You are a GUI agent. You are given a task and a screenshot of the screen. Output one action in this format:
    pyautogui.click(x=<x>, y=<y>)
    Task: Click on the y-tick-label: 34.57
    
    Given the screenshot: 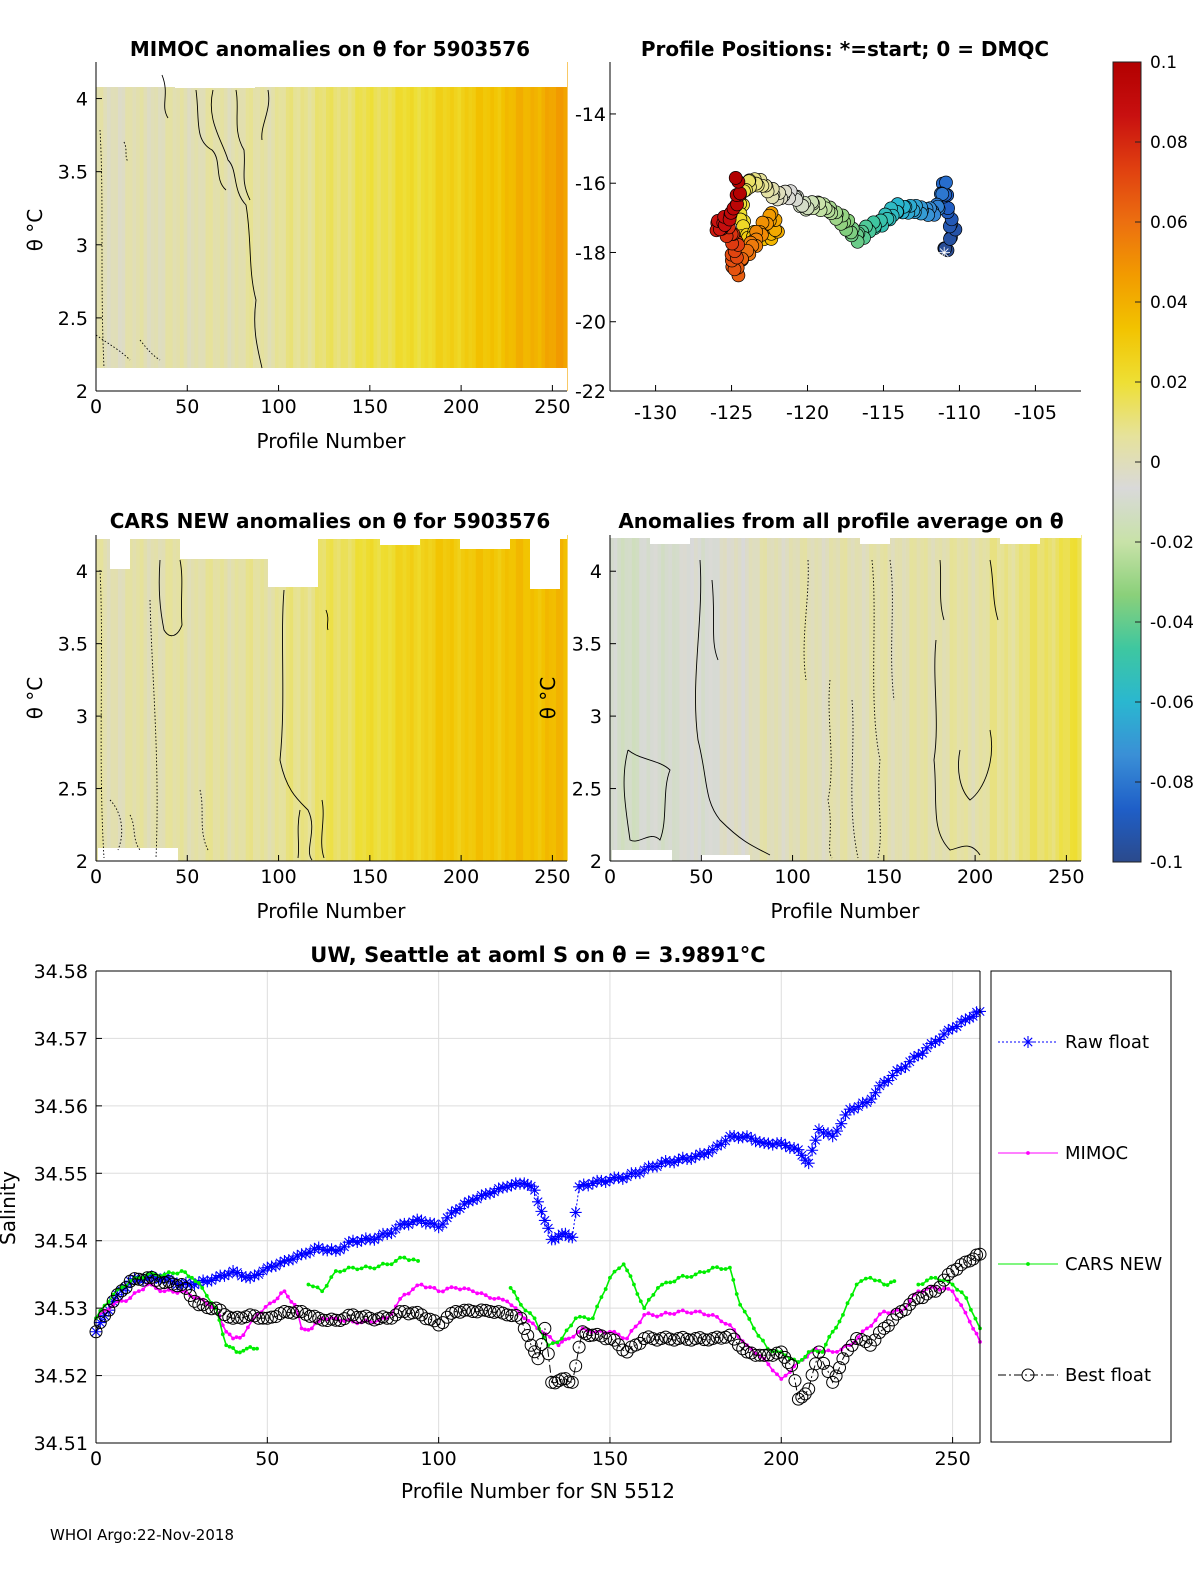 What is the action you would take?
    pyautogui.click(x=61, y=1039)
    